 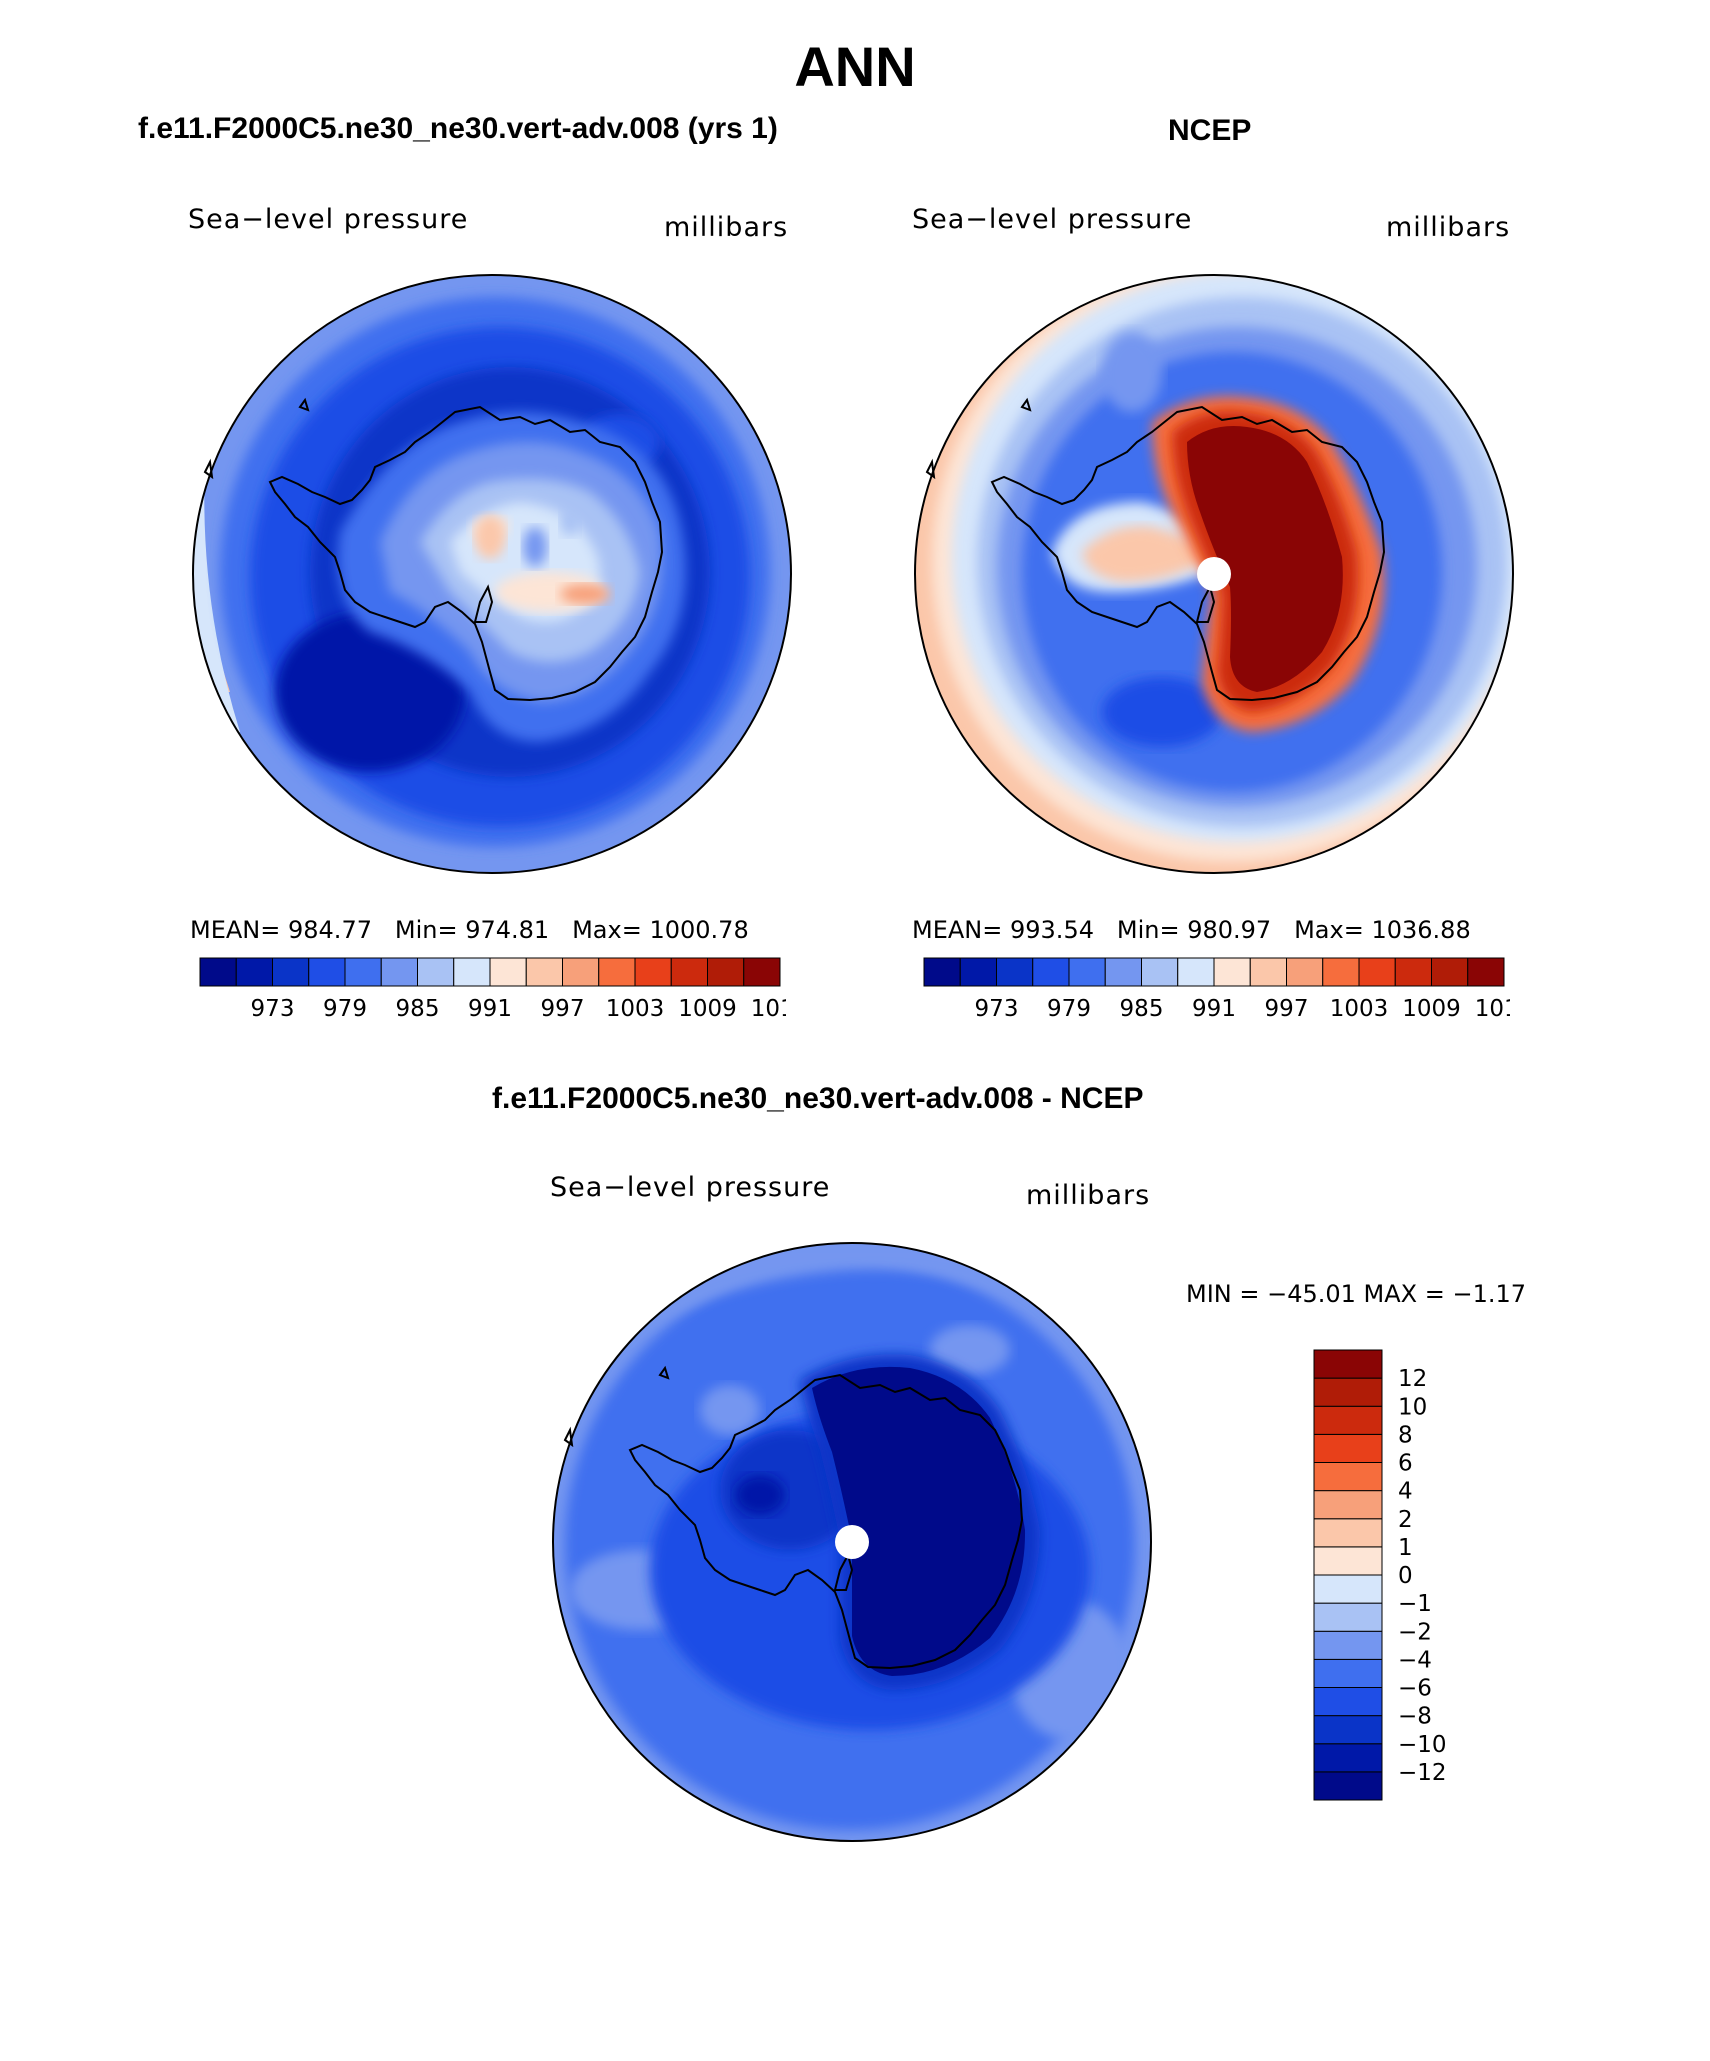 I want to click on panel-diff-colorbar-tick-label: −1, so click(x=1415, y=1604).